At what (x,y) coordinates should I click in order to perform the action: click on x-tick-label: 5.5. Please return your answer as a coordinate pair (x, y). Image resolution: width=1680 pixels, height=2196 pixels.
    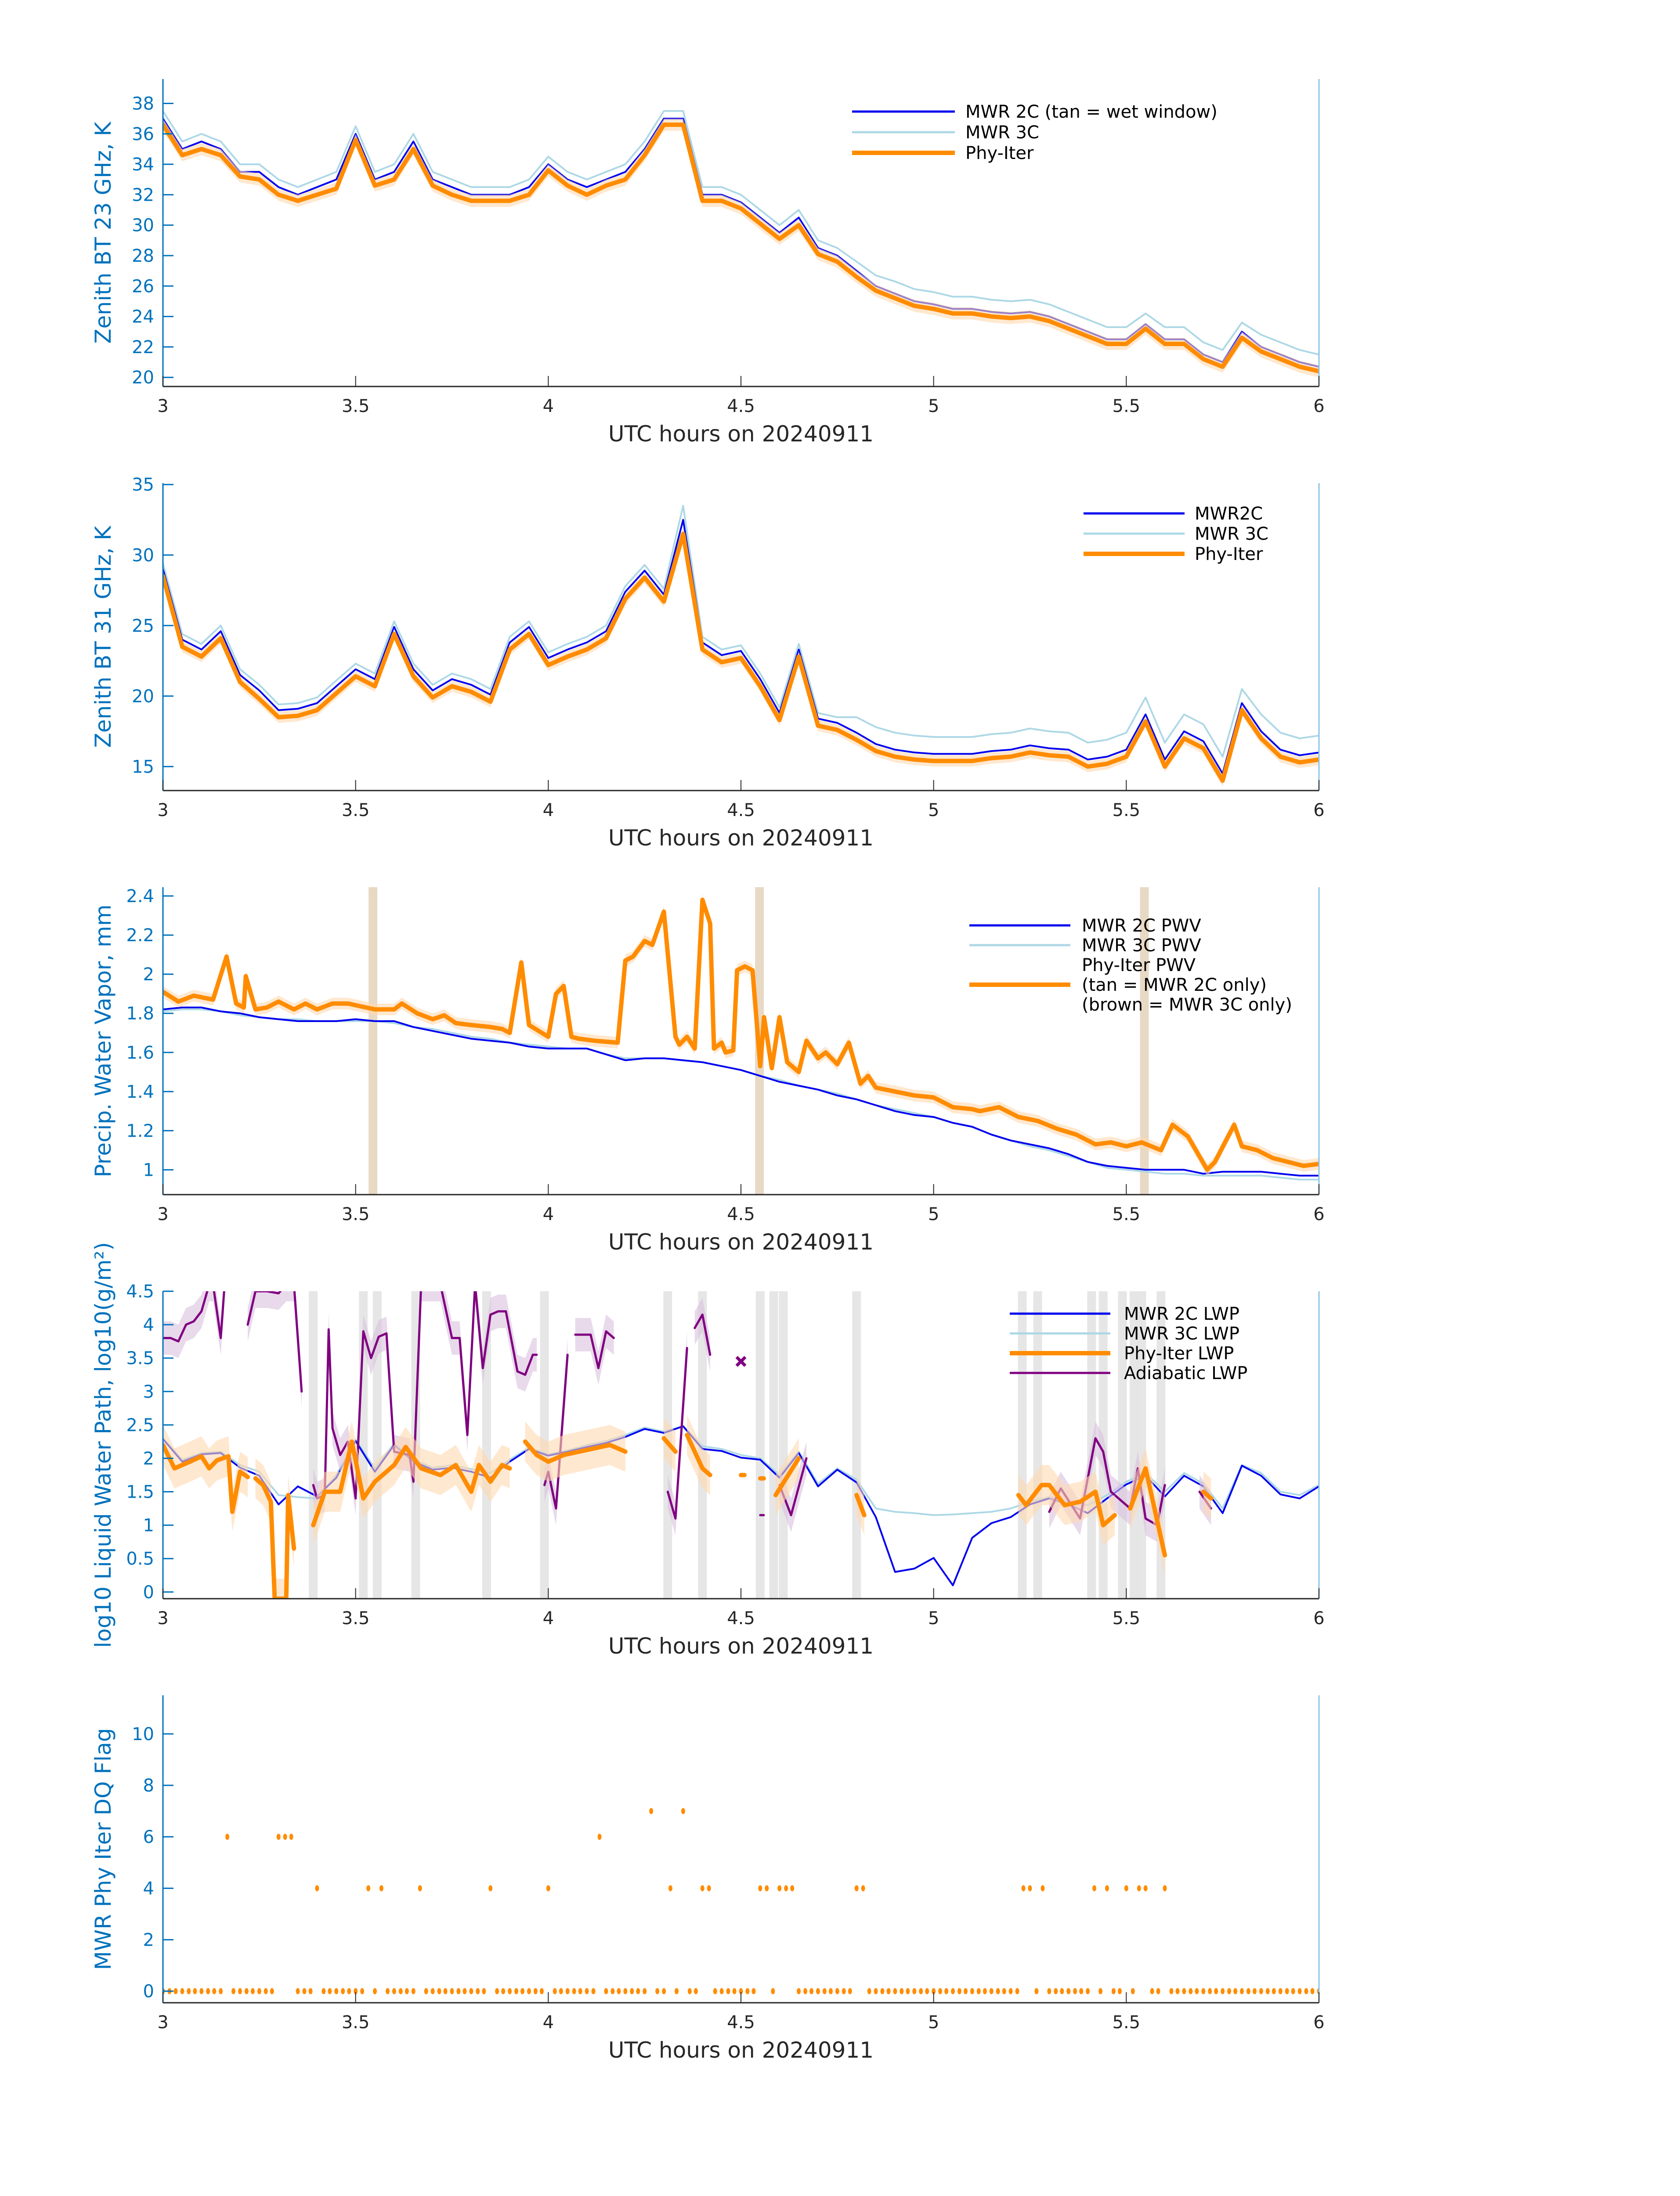
    Looking at the image, I should click on (1127, 2022).